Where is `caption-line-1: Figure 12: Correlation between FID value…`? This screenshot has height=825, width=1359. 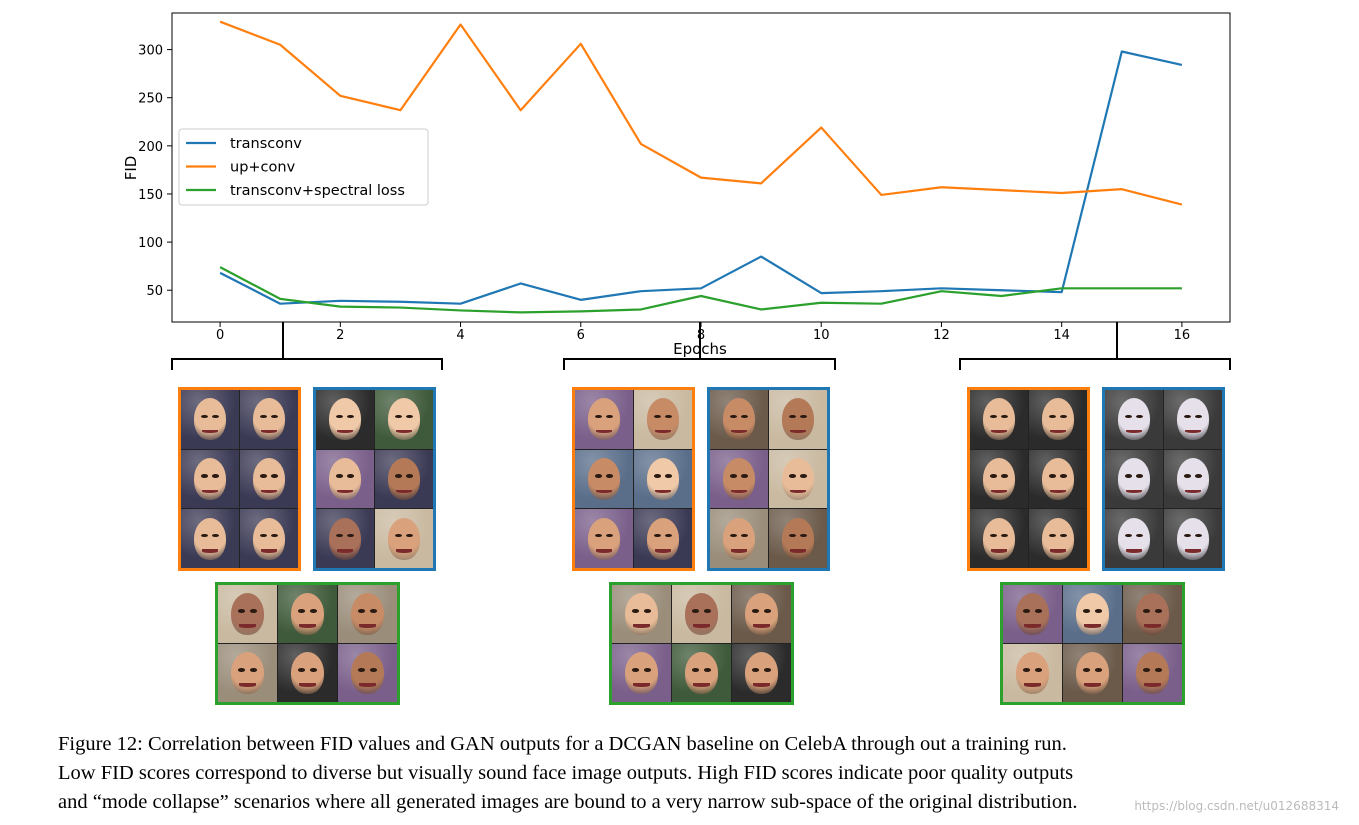 caption-line-1: Figure 12: Correlation between FID value… is located at coordinates (562, 744).